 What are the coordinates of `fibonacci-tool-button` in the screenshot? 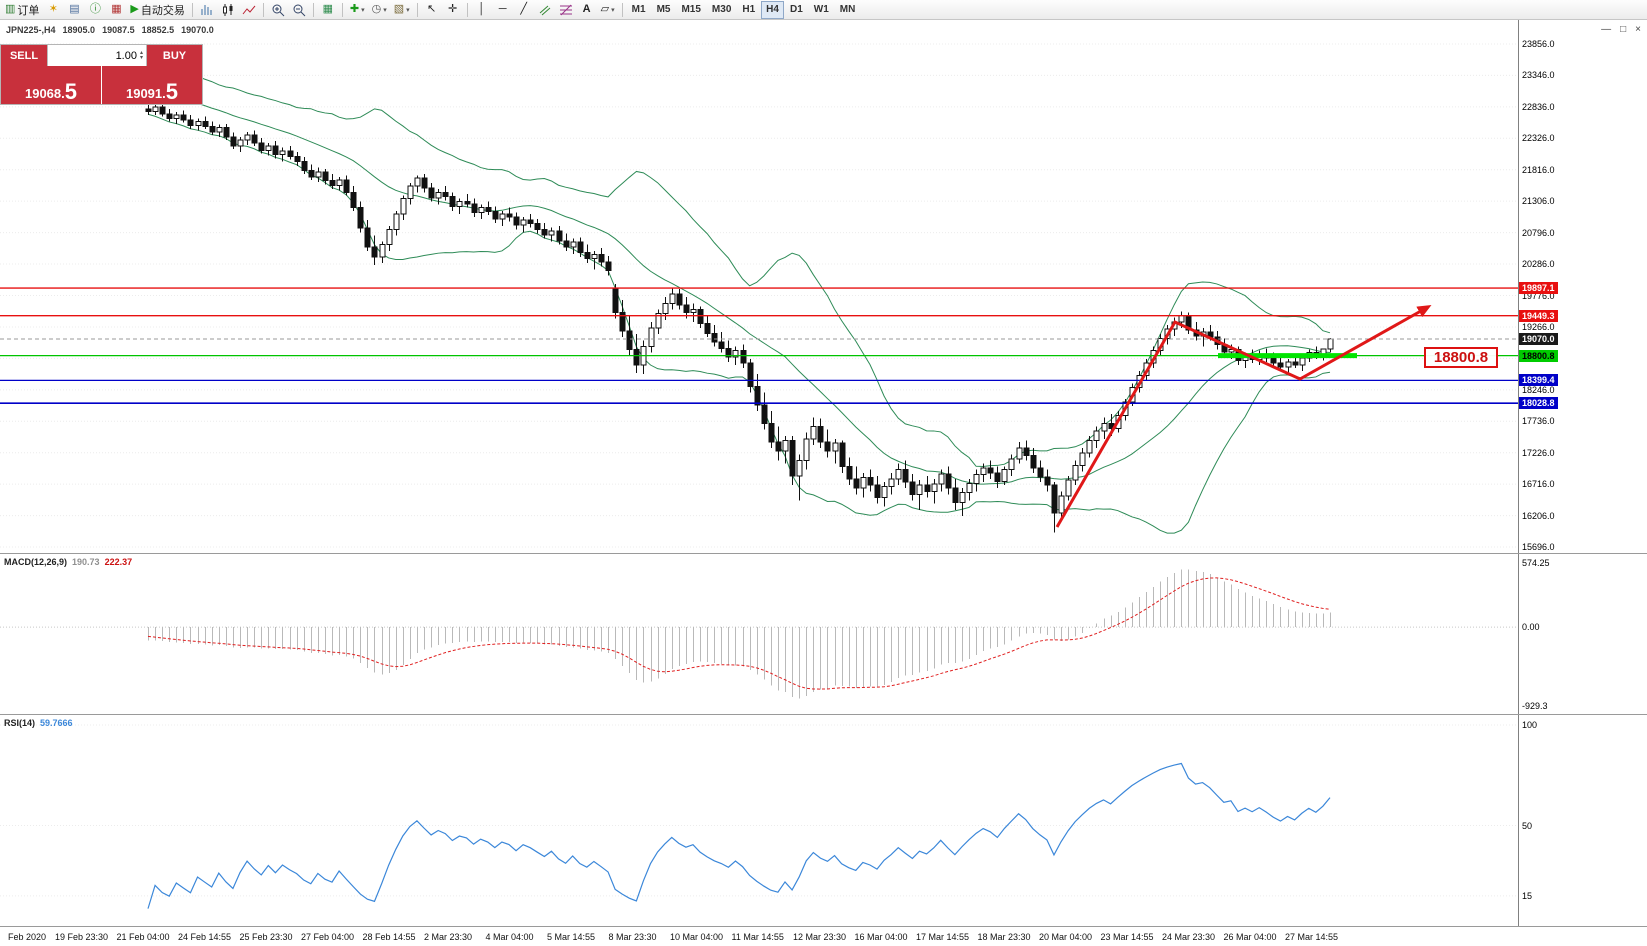 It's located at (566, 10).